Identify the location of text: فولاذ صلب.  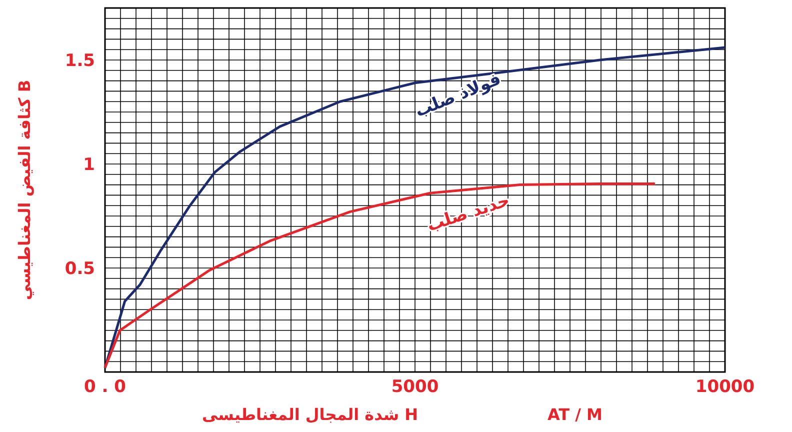
(458, 95).